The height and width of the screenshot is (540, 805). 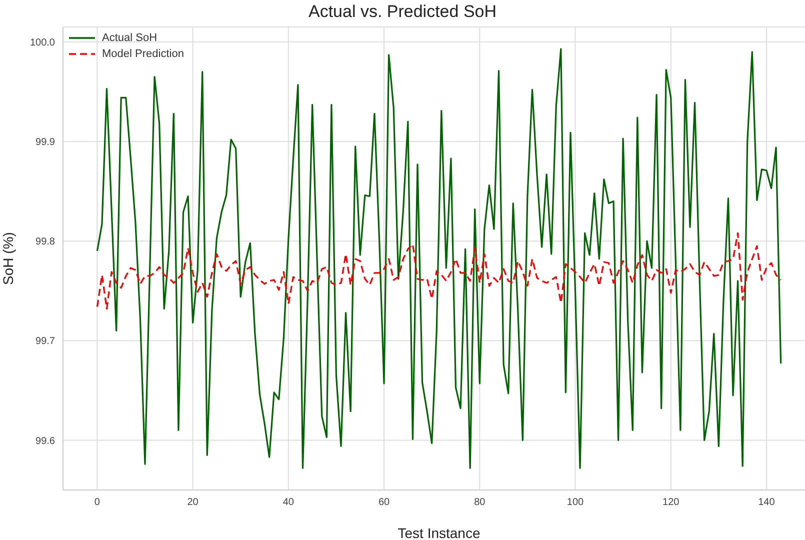 I want to click on x-tick-label: 20, so click(x=193, y=502).